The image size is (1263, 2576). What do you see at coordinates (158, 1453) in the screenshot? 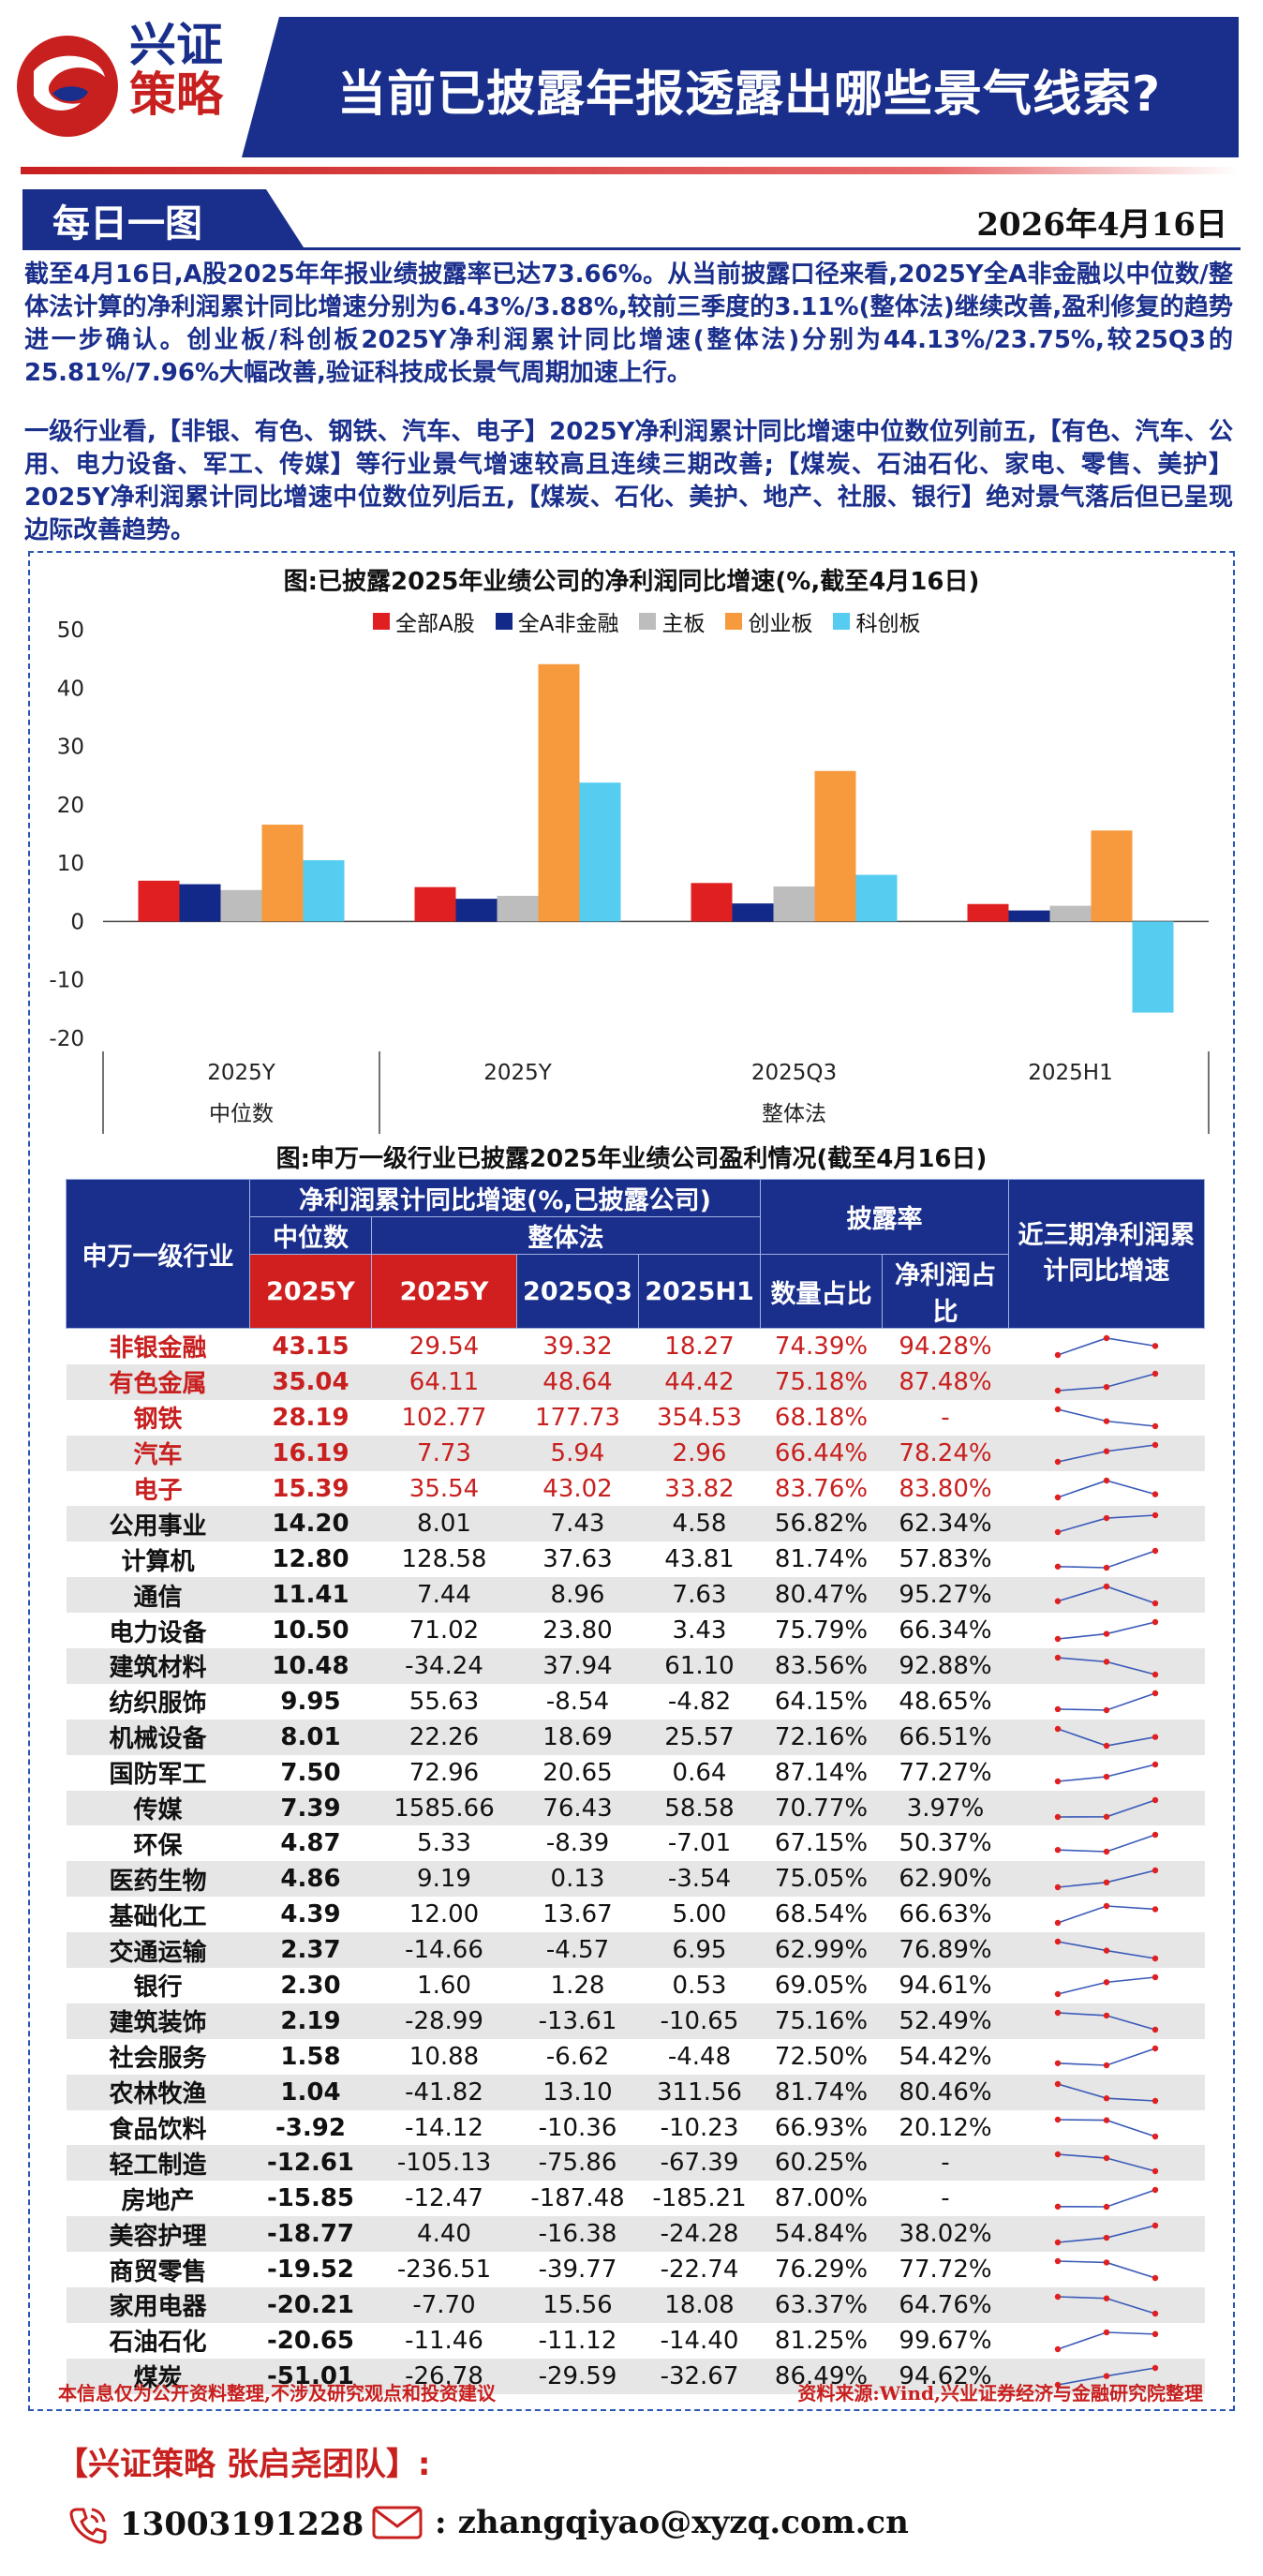
I see `industry-name: 汽车` at bounding box center [158, 1453].